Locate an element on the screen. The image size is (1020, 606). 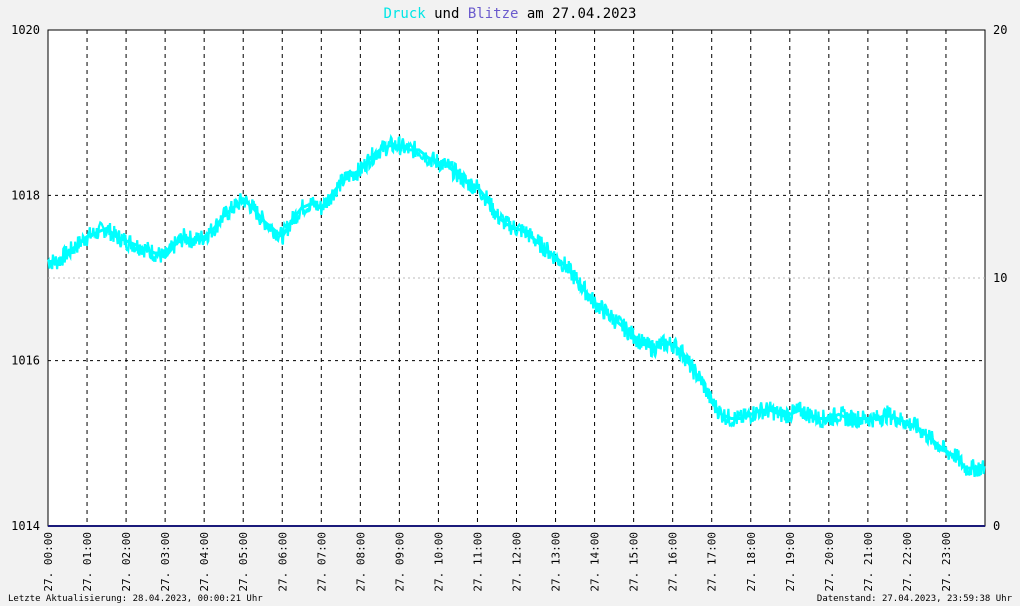
x-tick-label: 27. 23:00 is located at coordinates (946, 562).